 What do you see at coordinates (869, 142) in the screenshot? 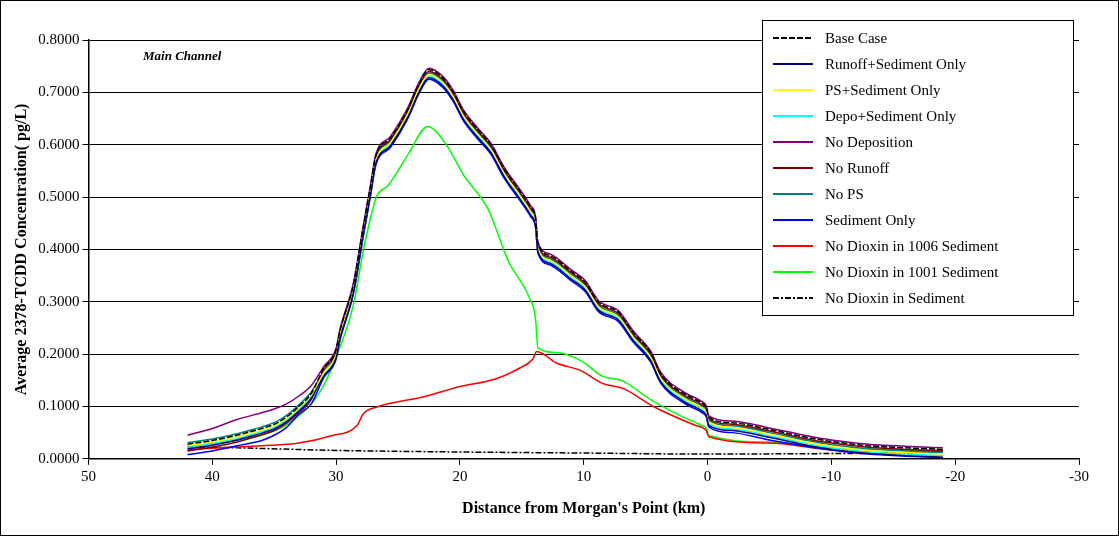
I see `legend-label: No Deposition` at bounding box center [869, 142].